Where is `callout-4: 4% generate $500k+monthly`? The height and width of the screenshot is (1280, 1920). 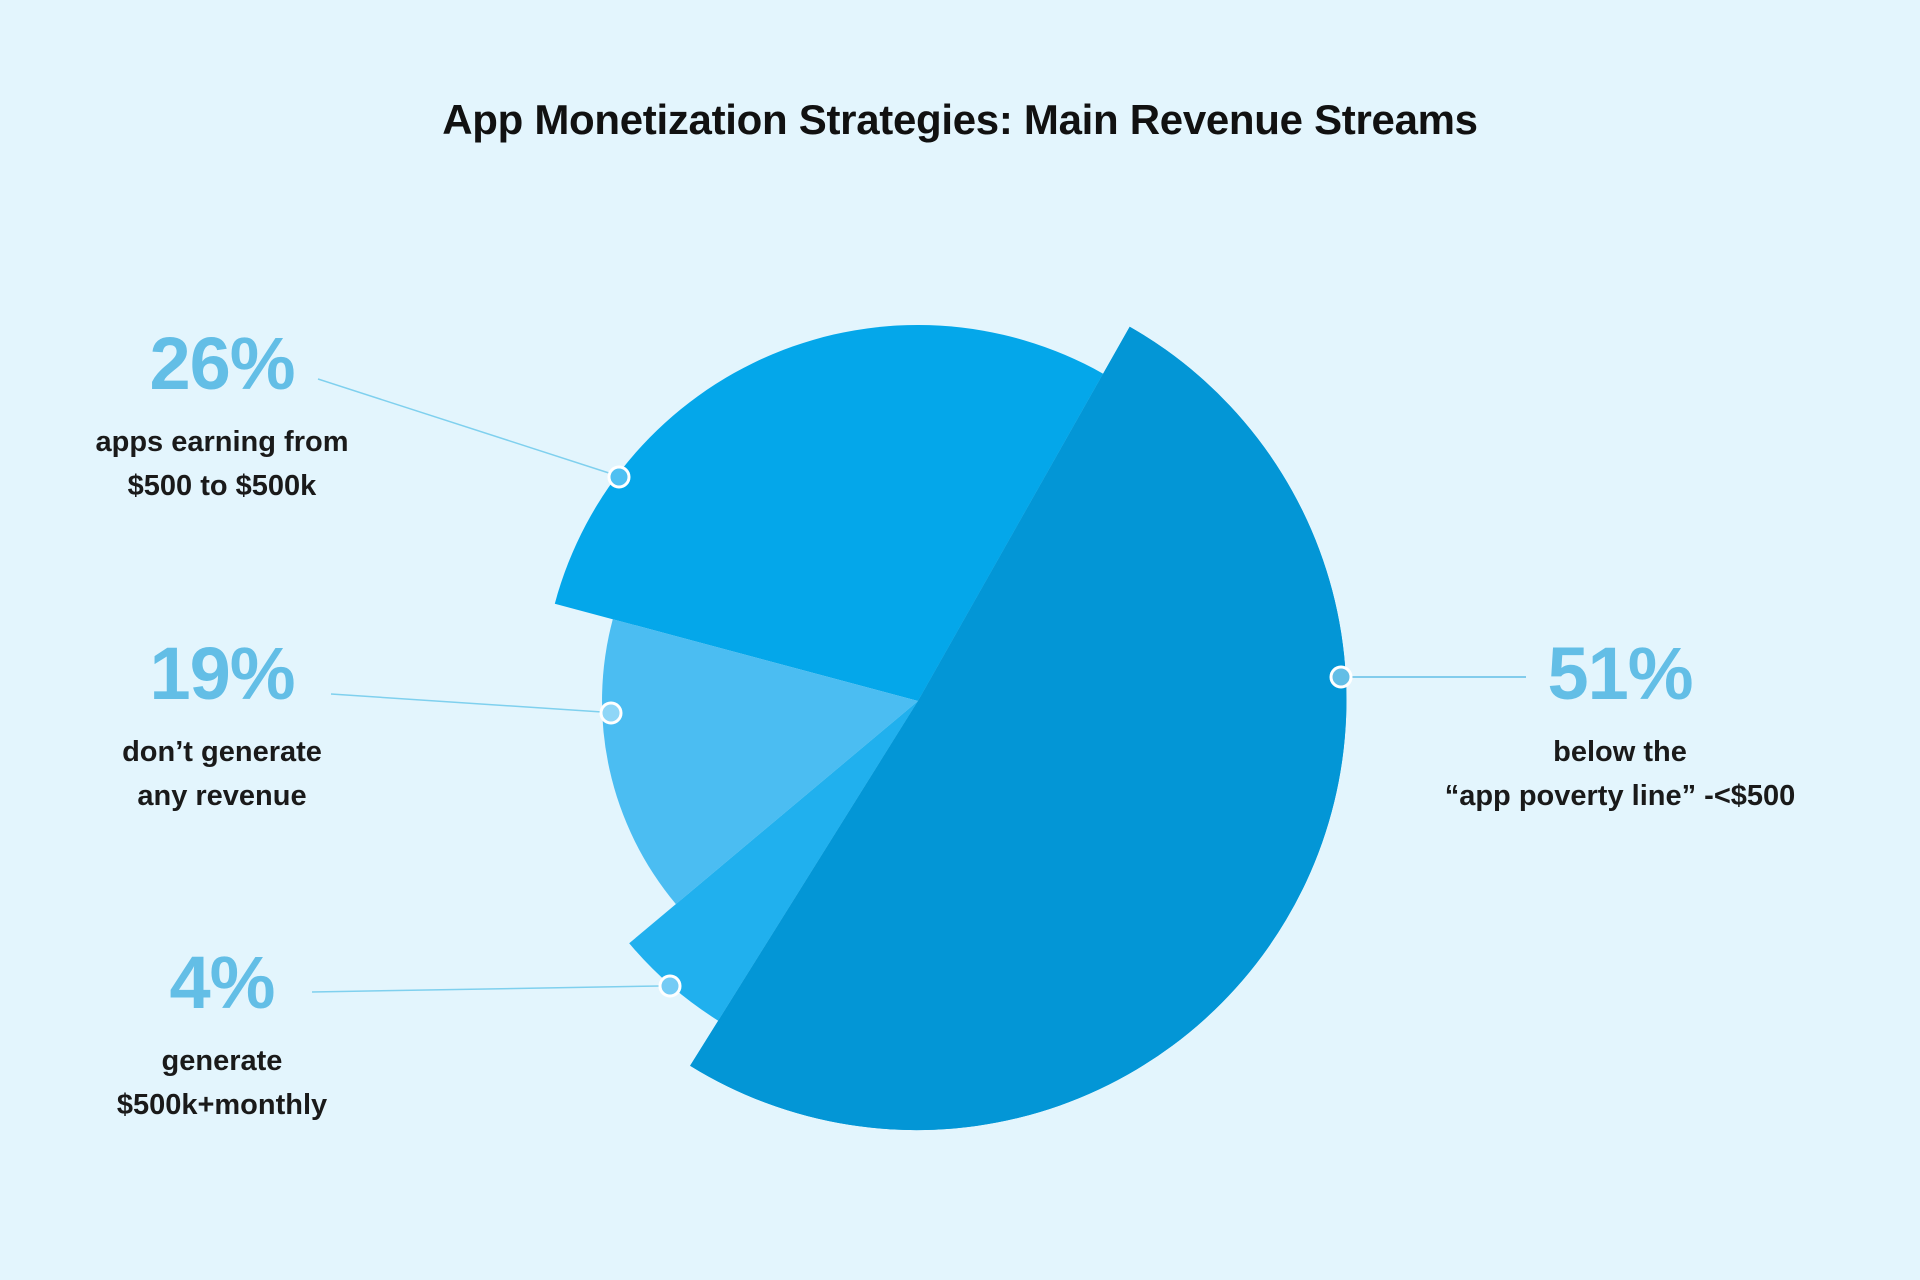
callout-4: 4% generate $500k+monthly is located at coordinates (222, 1035).